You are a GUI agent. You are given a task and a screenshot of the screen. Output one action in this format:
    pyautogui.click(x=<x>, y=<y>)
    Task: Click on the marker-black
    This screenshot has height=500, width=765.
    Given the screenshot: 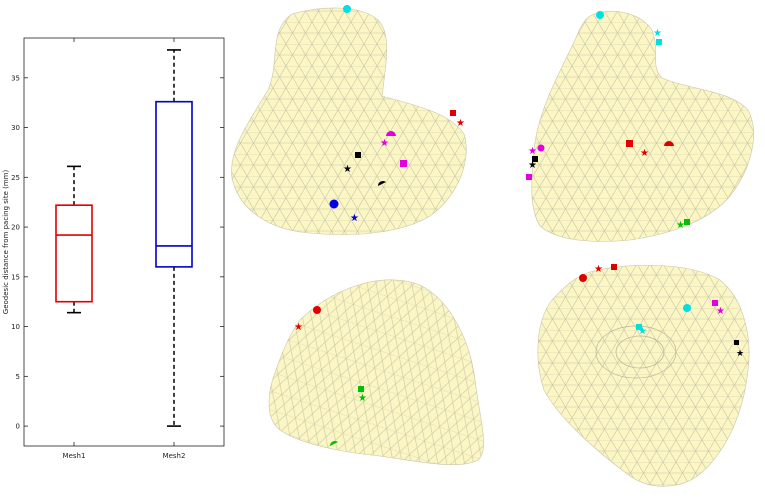 What is the action you would take?
    pyautogui.click(x=382, y=183)
    